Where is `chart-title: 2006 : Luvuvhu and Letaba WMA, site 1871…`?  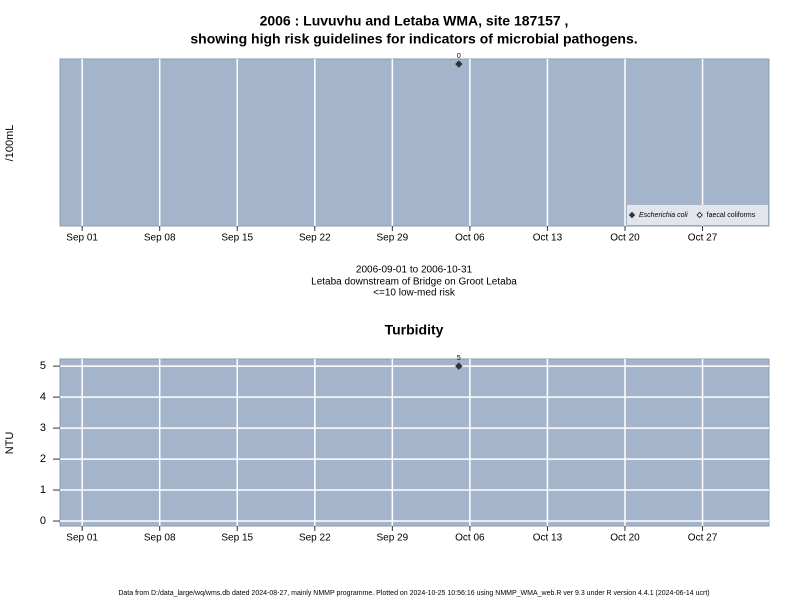
chart-title: 2006 : Luvuvhu and Letaba WMA, site 1871… is located at coordinates (414, 21).